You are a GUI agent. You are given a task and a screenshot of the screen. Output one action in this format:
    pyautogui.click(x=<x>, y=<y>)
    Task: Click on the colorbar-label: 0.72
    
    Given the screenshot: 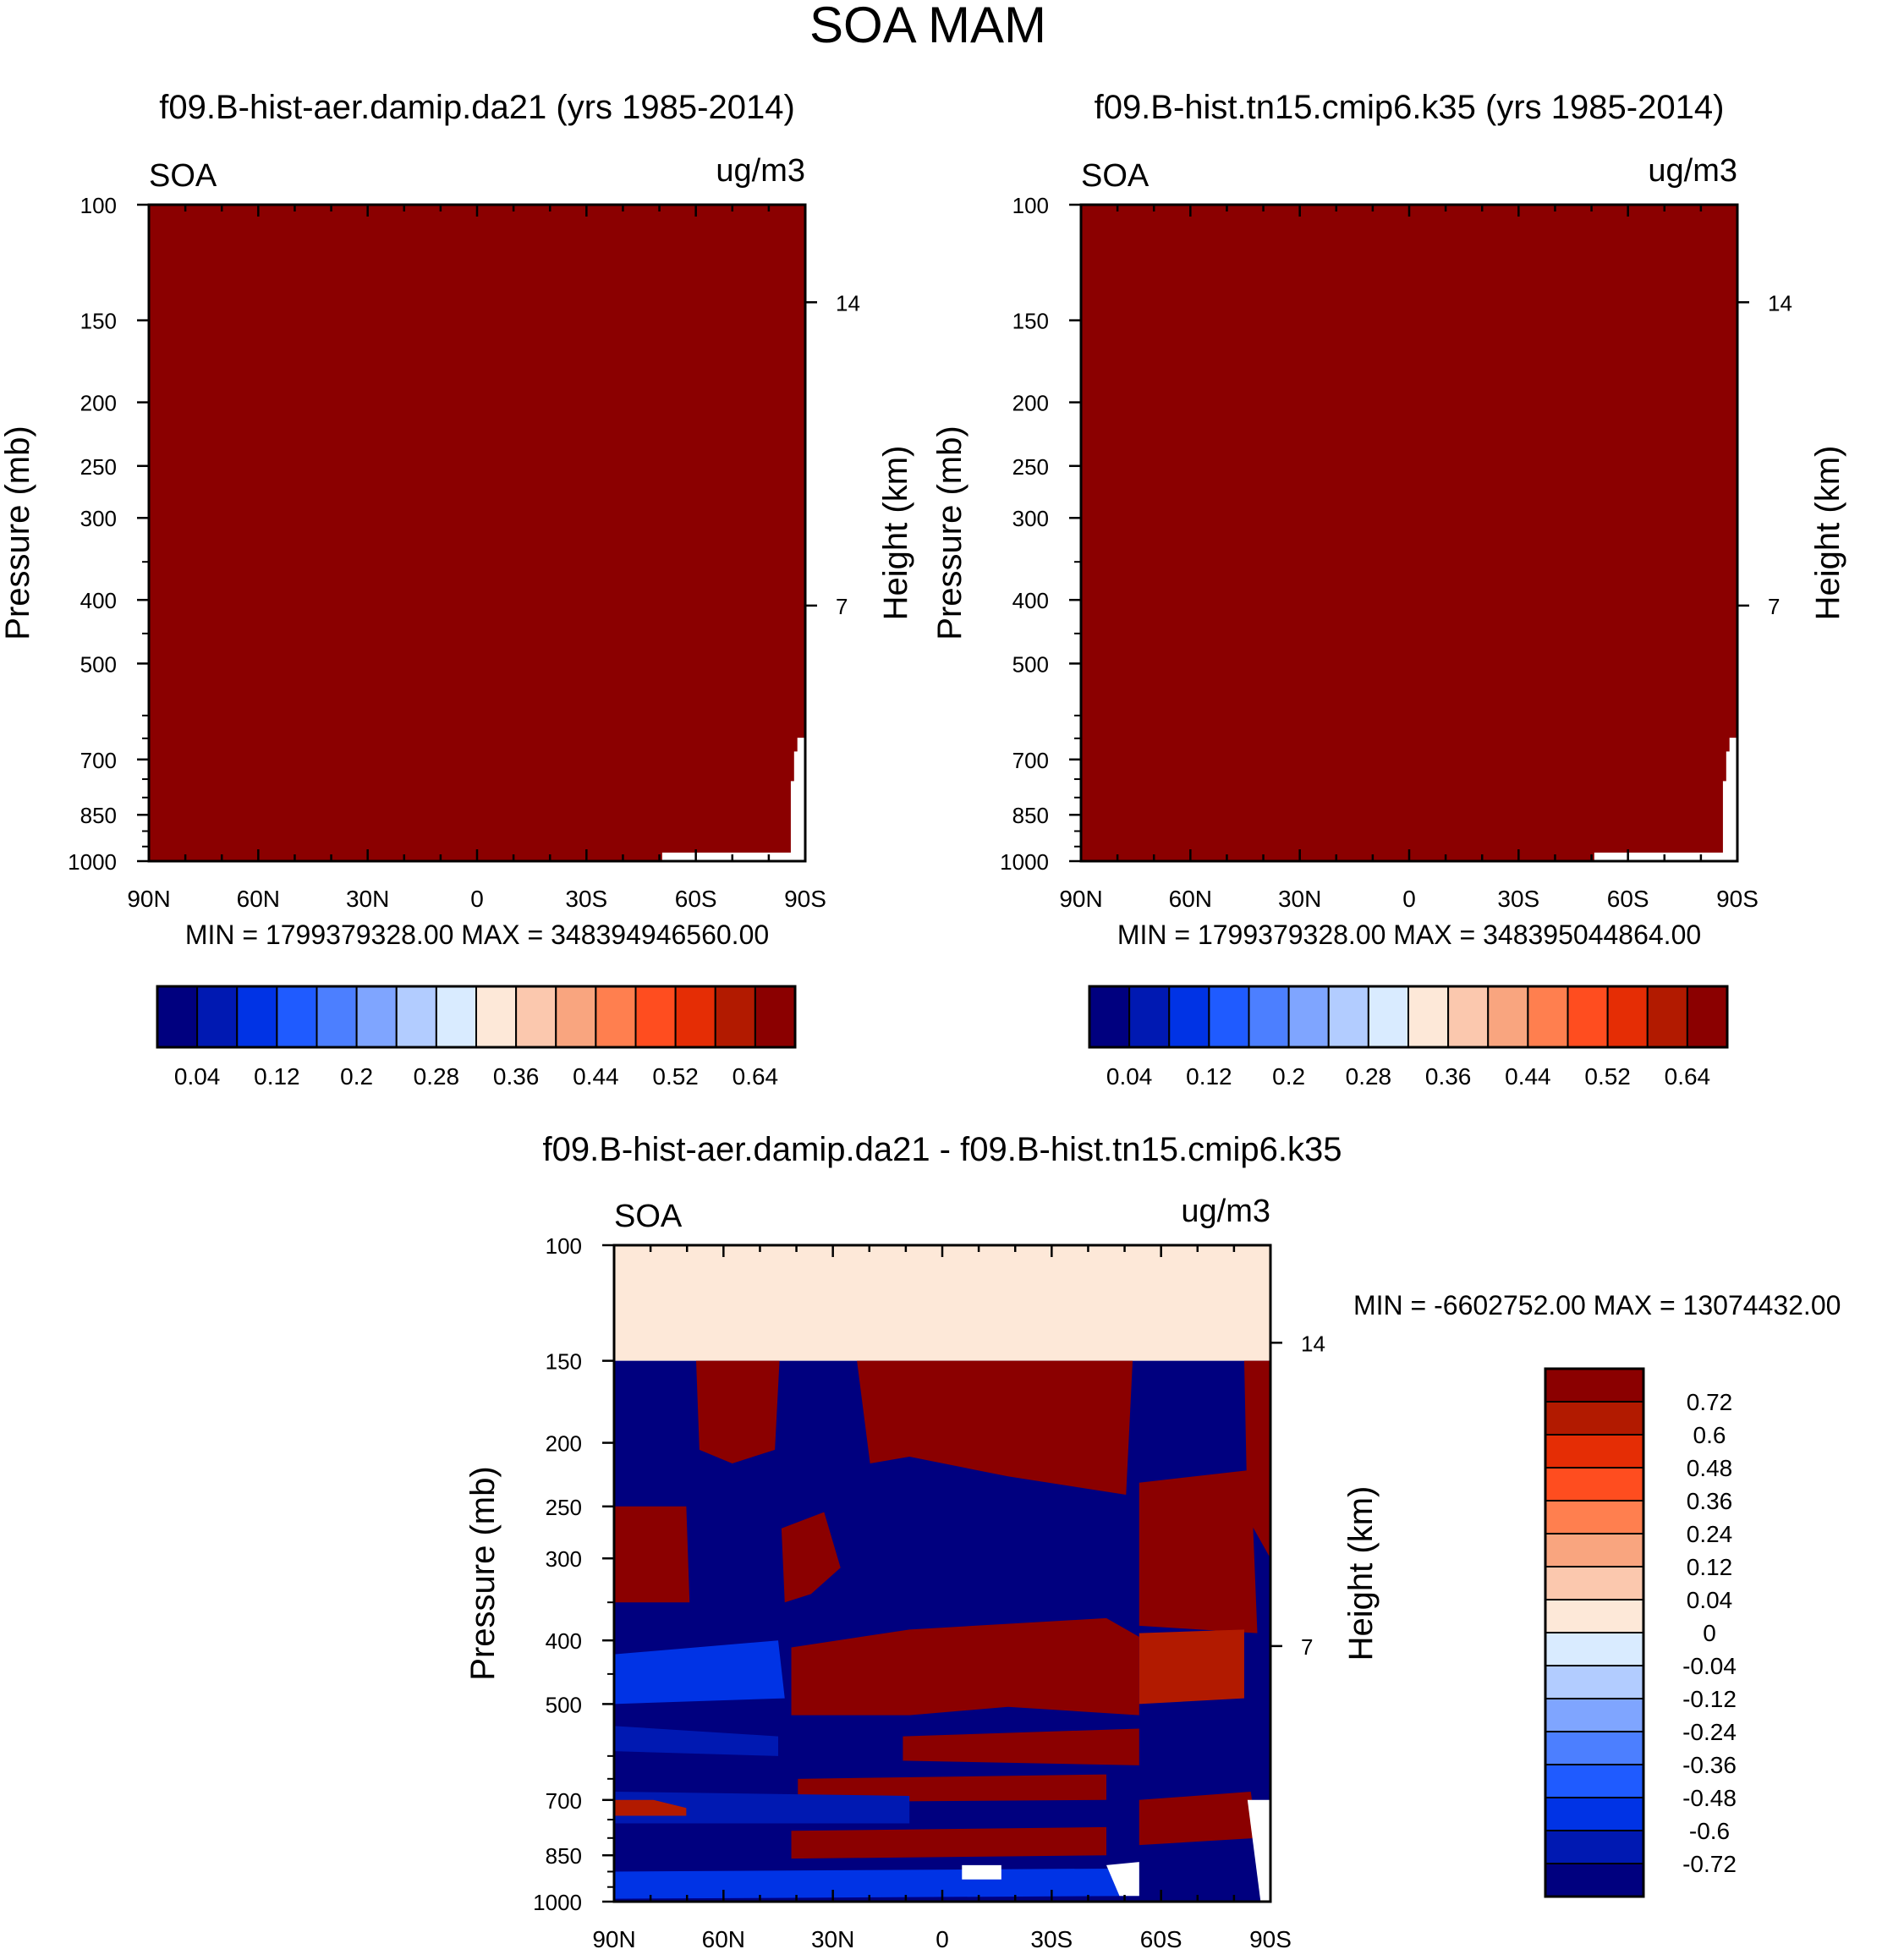 What is the action you would take?
    pyautogui.click(x=1710, y=1402)
    